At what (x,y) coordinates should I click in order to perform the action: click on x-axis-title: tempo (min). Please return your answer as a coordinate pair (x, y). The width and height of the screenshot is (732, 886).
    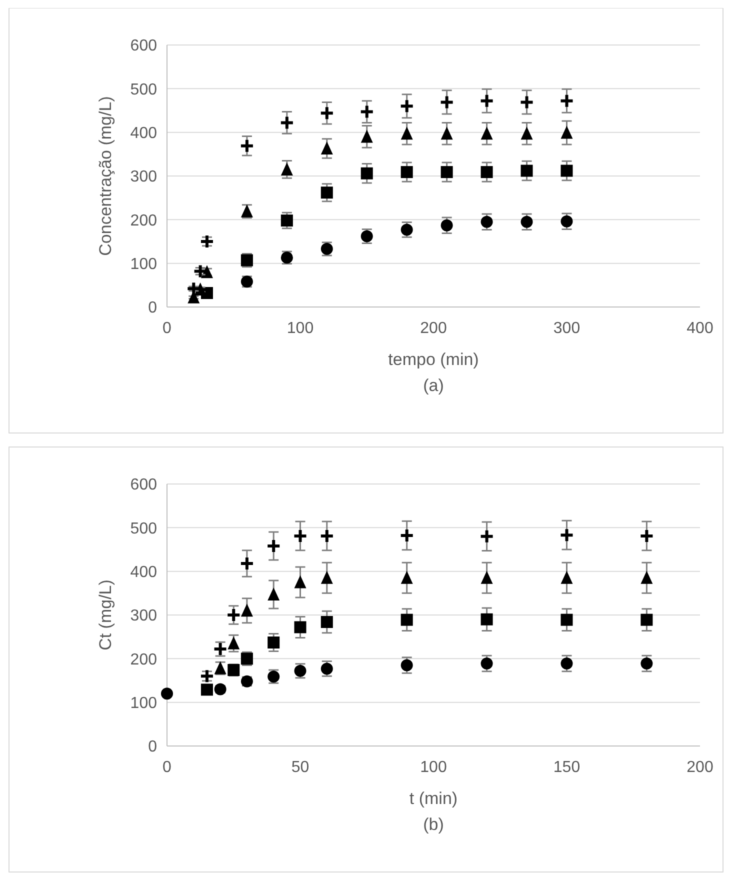
    Looking at the image, I should click on (433, 359).